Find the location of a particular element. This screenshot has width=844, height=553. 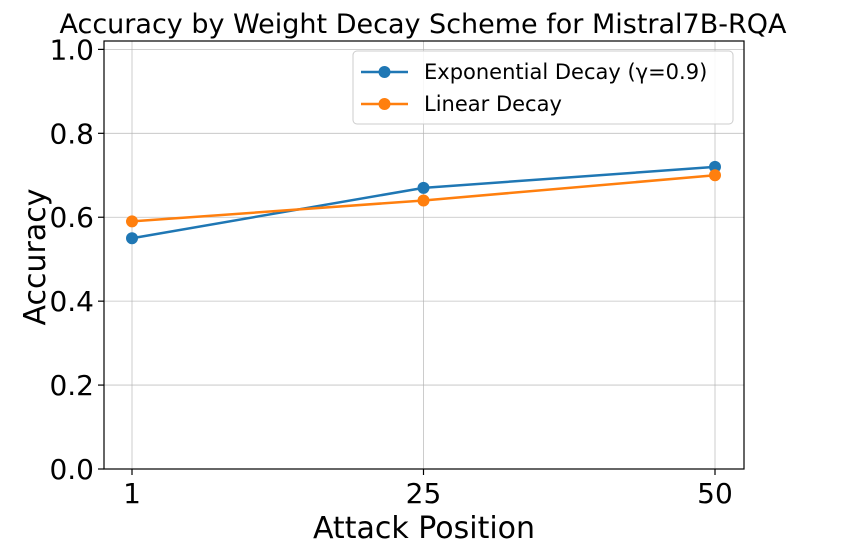

y-axis-label: Accuracy is located at coordinates (35, 257).